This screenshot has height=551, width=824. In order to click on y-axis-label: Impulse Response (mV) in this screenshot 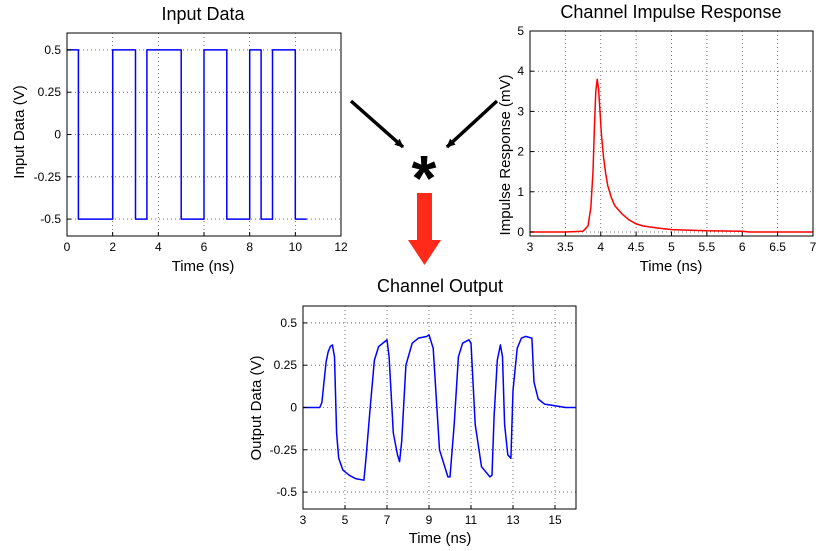, I will do `click(505, 155)`.